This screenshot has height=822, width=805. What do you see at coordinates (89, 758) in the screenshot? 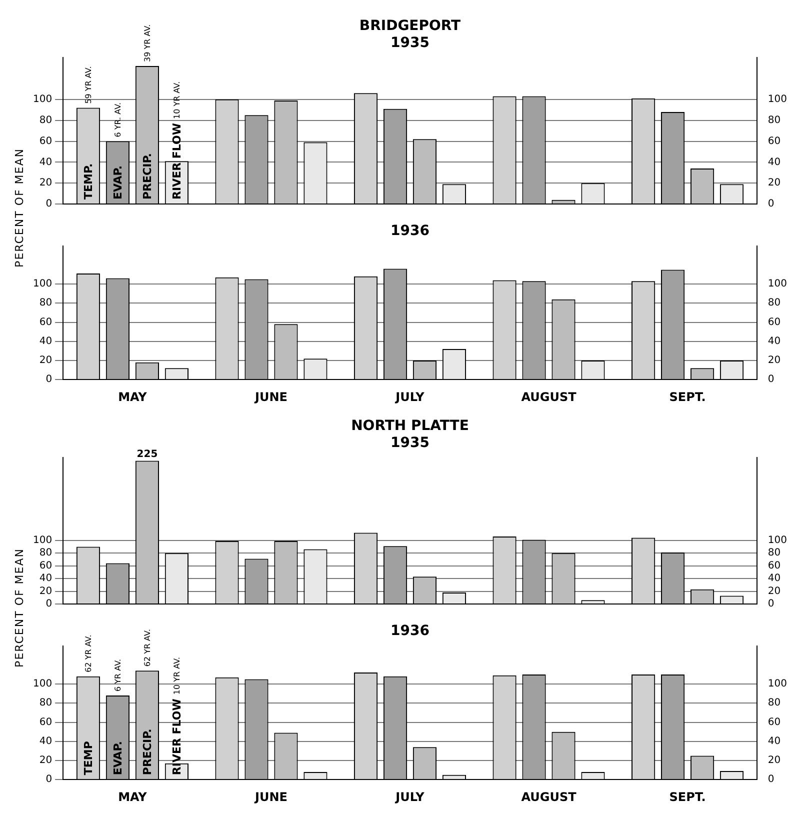
I see `series-label: TEMP` at bounding box center [89, 758].